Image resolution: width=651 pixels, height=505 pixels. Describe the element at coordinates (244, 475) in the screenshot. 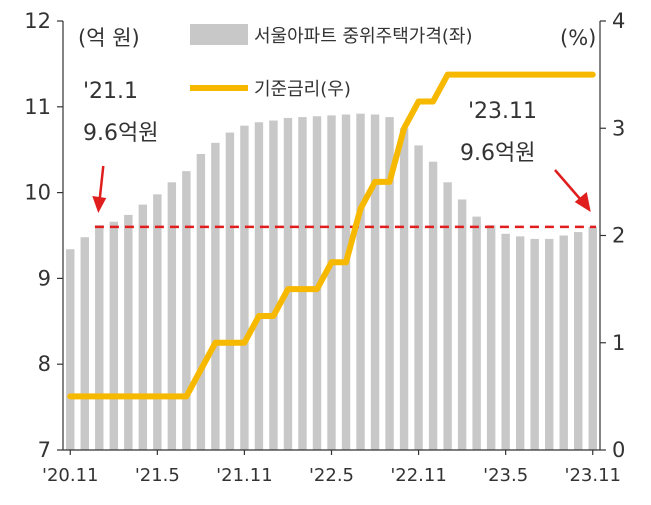

I see `x-tick-label-2: '21.11` at that location.